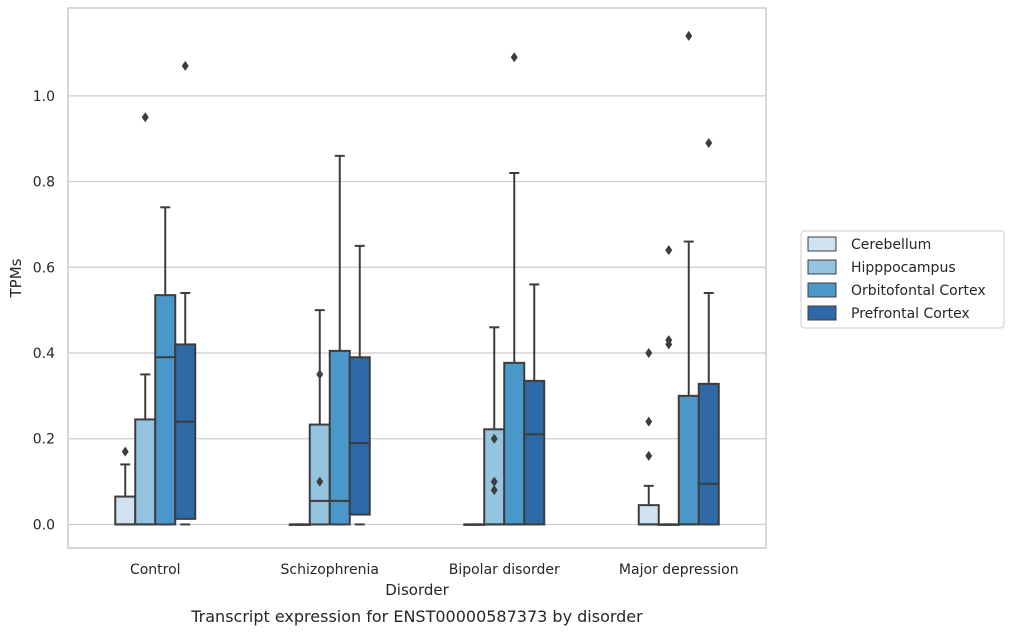 The height and width of the screenshot is (634, 1014). What do you see at coordinates (44, 440) in the screenshot?
I see `y-tick-label: 0.2` at bounding box center [44, 440].